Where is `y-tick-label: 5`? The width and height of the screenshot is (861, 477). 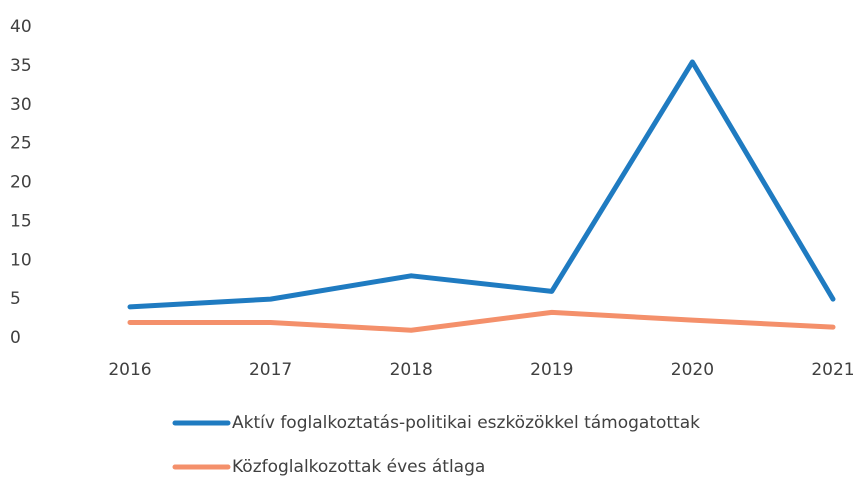
y-tick-label: 5 is located at coordinates (15, 299).